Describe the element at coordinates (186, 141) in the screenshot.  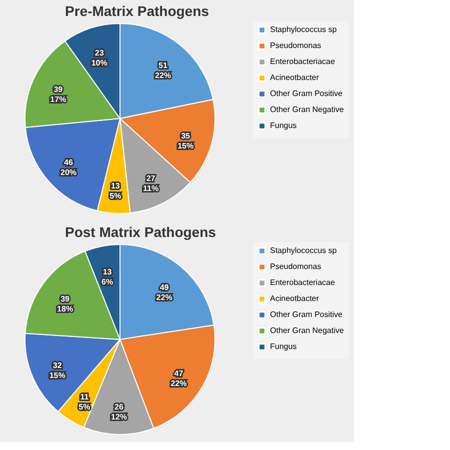
I see `data-label: 35 15%` at that location.